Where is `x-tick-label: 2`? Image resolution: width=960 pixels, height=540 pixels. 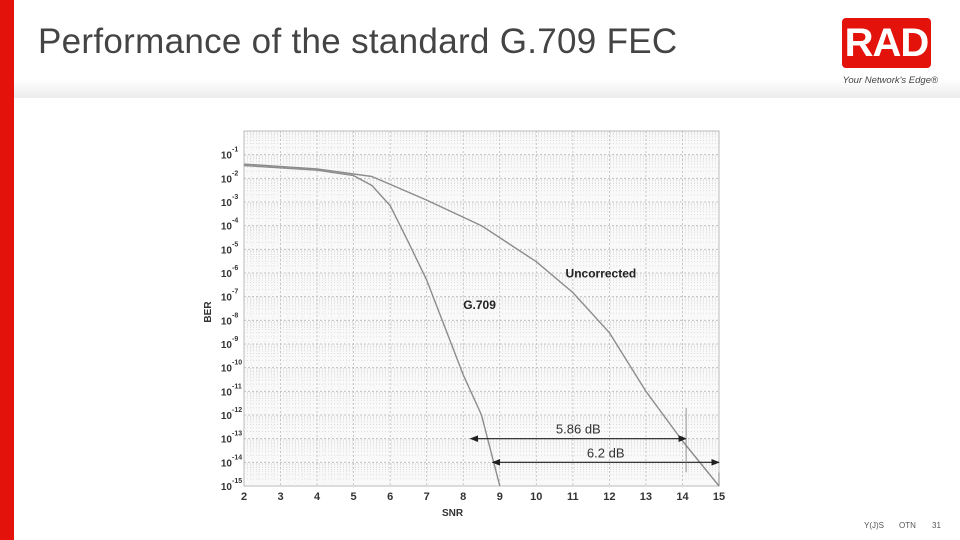
x-tick-label: 2 is located at coordinates (244, 497).